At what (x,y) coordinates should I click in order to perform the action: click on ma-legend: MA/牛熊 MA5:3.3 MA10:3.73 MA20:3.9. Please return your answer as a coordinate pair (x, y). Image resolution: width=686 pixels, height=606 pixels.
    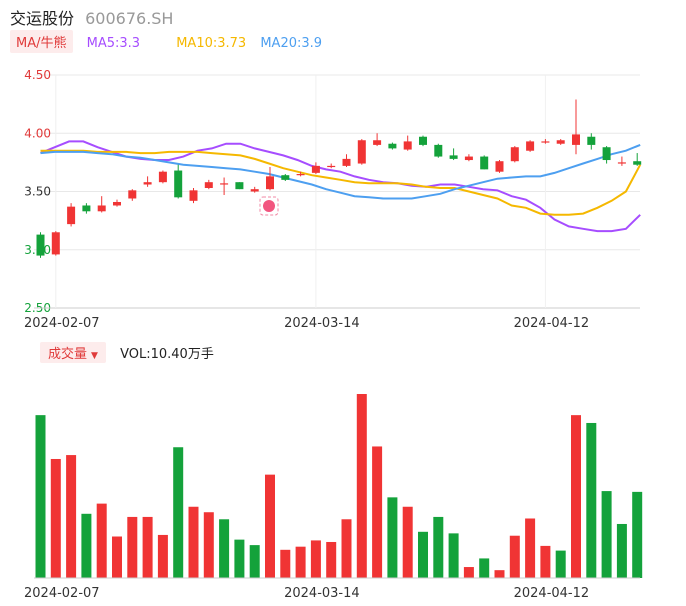
    Looking at the image, I should click on (166, 42).